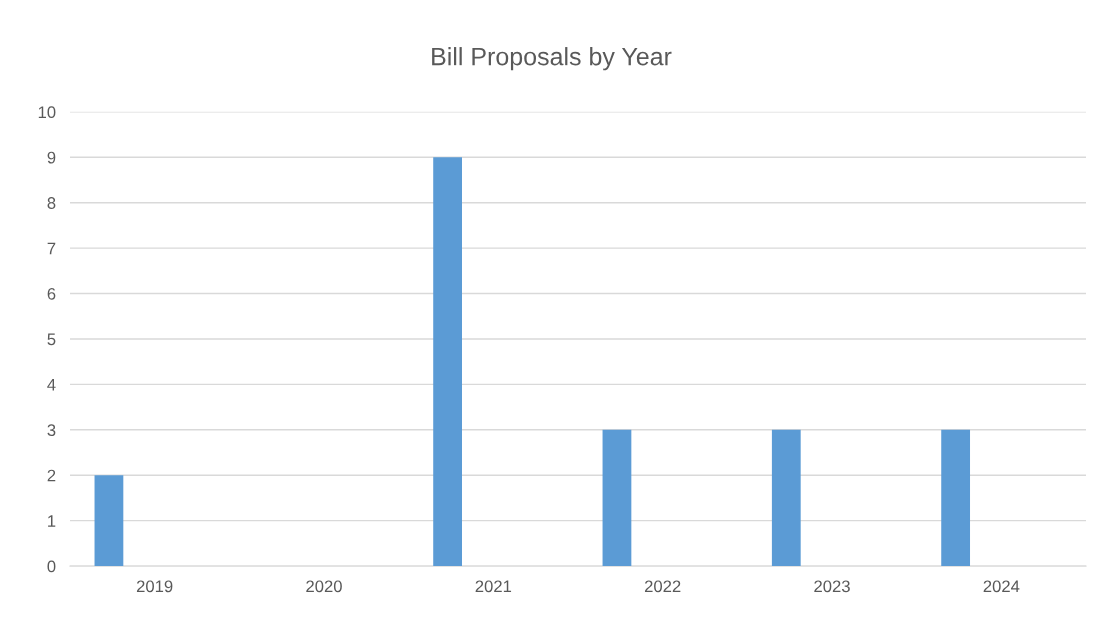 This screenshot has height=618, width=1102. What do you see at coordinates (1001, 586) in the screenshot?
I see `x-tick-label: 2024` at bounding box center [1001, 586].